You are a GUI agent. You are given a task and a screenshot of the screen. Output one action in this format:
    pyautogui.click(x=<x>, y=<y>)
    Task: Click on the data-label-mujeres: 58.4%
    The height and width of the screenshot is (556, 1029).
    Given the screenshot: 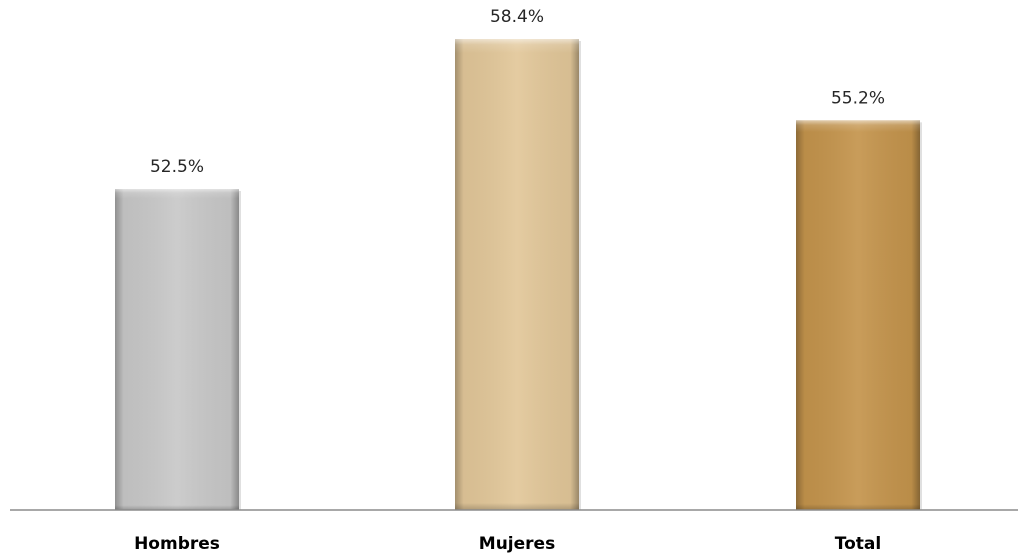 What is the action you would take?
    pyautogui.click(x=517, y=17)
    